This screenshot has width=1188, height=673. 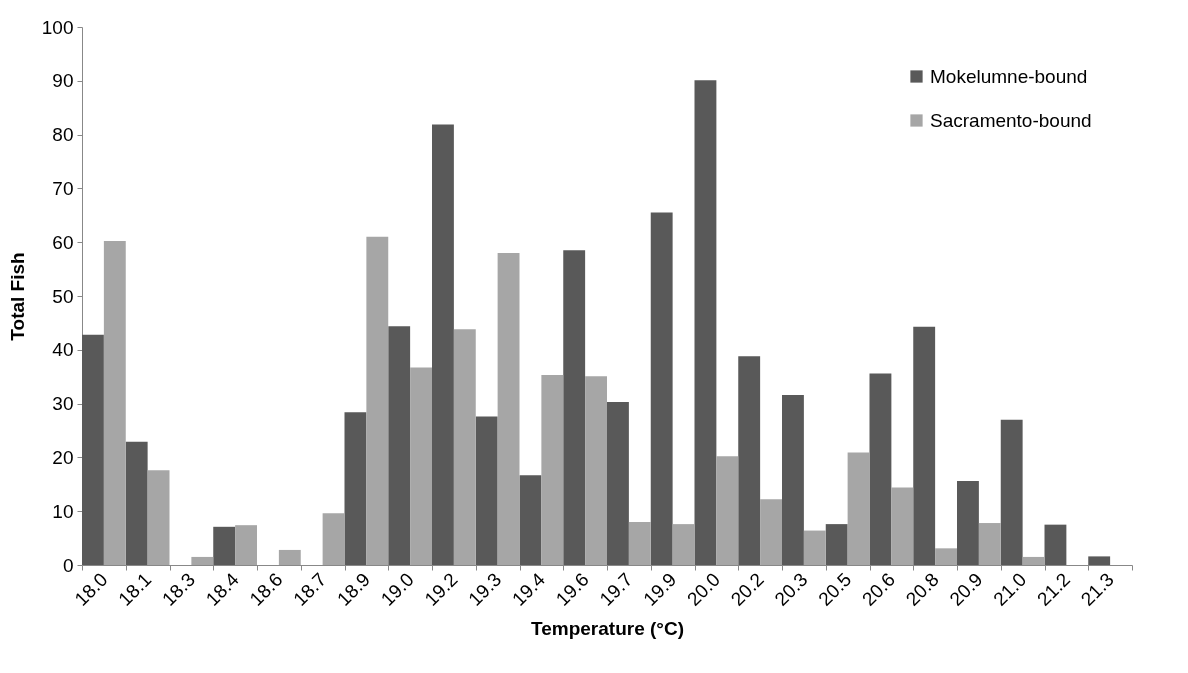 What do you see at coordinates (966, 589) in the screenshot?
I see `x-tick-label: 20.9` at bounding box center [966, 589].